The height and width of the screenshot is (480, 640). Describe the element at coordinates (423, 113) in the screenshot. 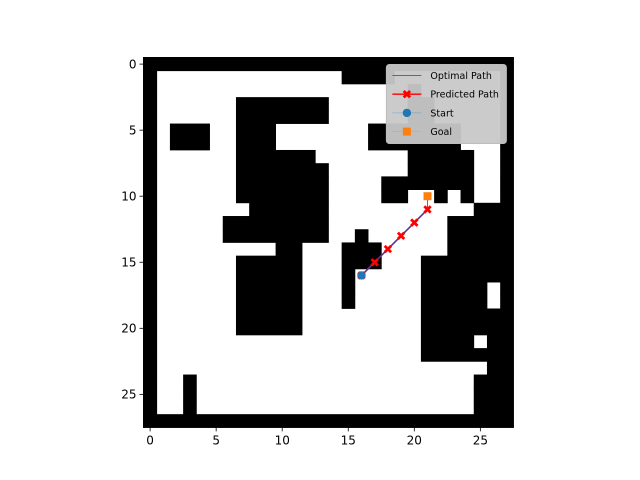

I see `legend-entry: Start` at that location.